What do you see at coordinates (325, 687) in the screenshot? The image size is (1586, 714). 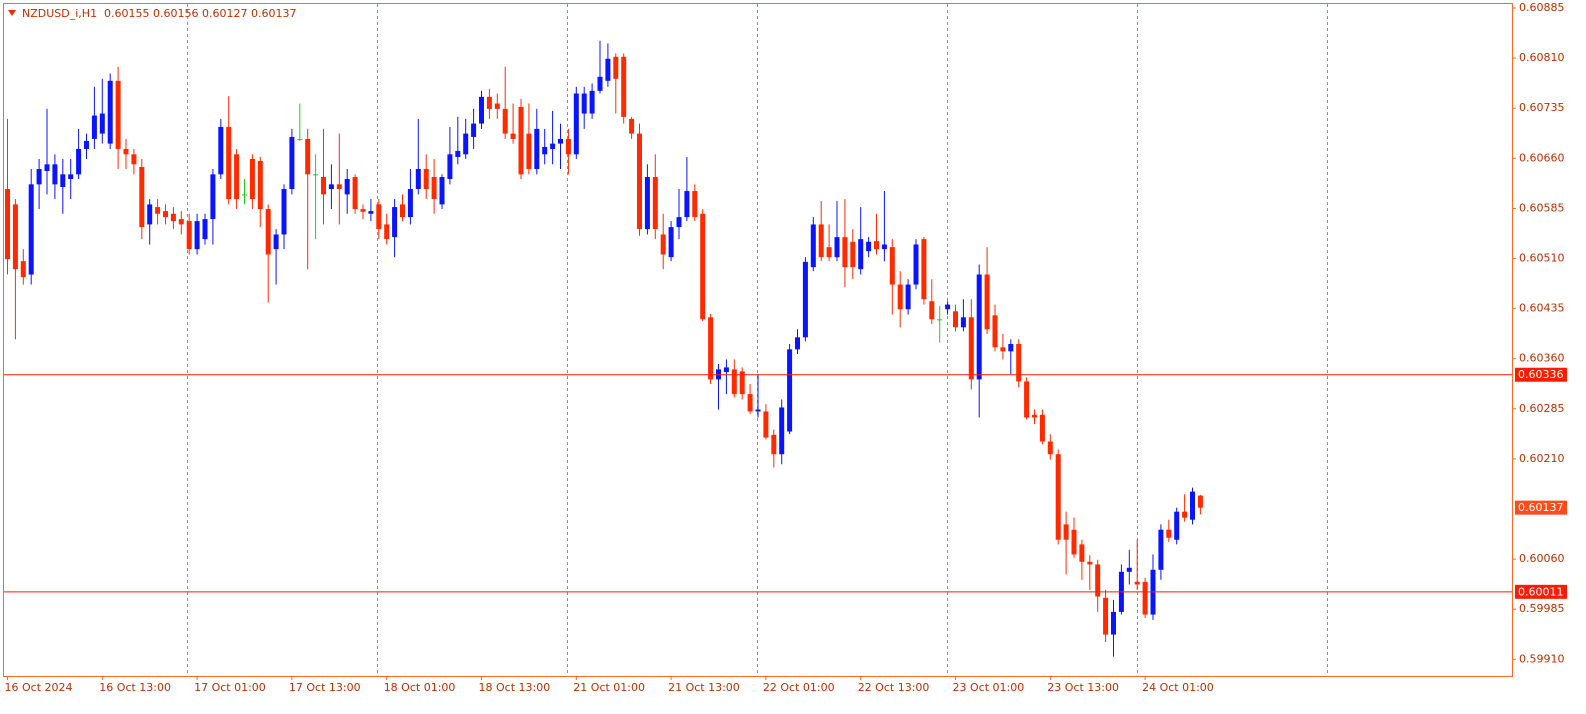 I see `x-tick-label: 17 Oct 13:00` at bounding box center [325, 687].